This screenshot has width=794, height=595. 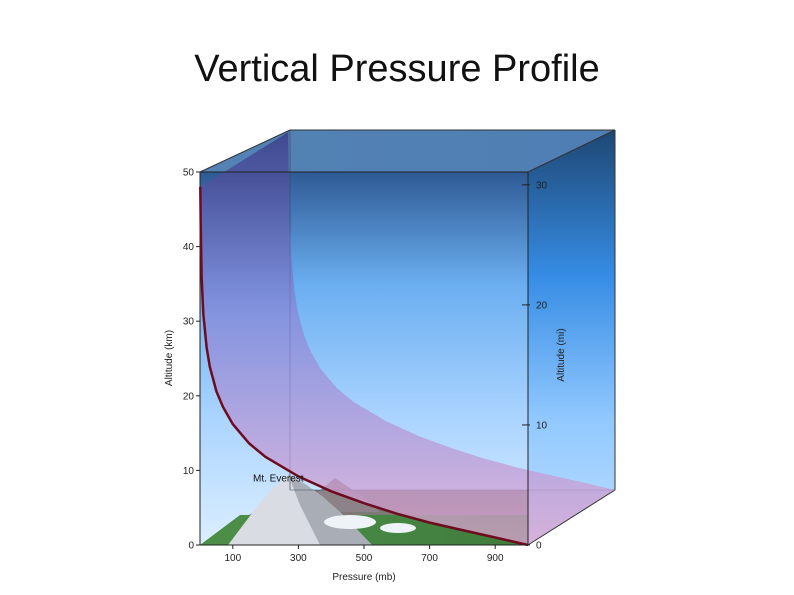 What do you see at coordinates (542, 425) in the screenshot?
I see `y2-tick-label: 10` at bounding box center [542, 425].